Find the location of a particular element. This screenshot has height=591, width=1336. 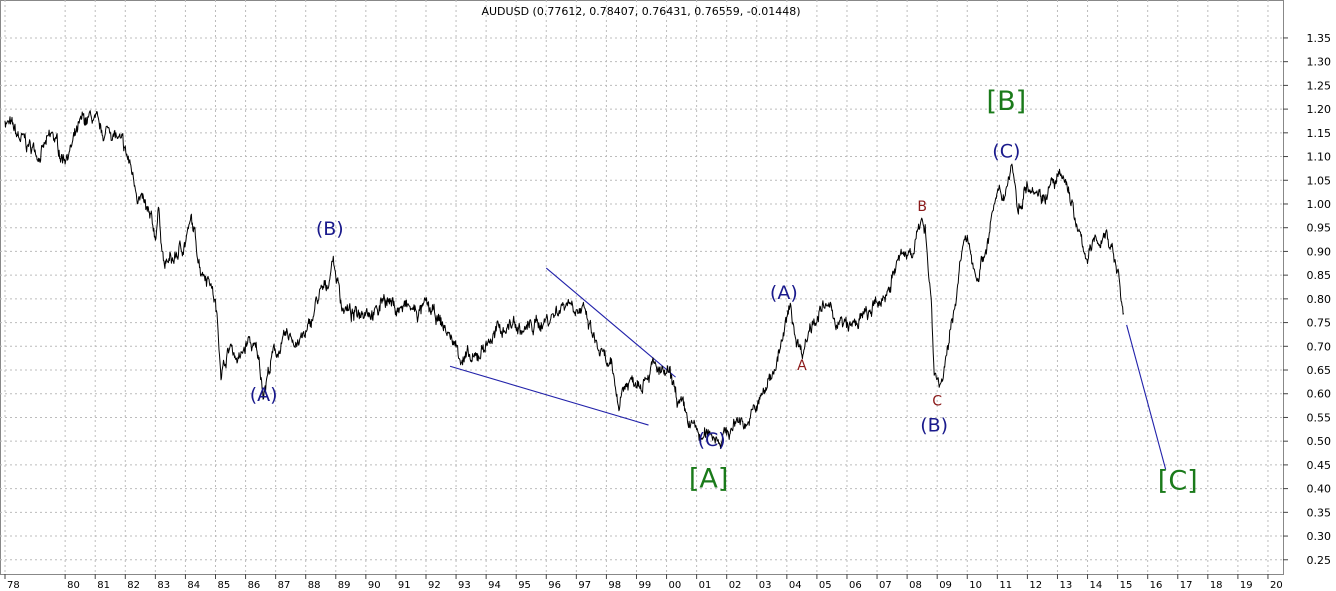

x-tick-label: 00 is located at coordinates (675, 585).